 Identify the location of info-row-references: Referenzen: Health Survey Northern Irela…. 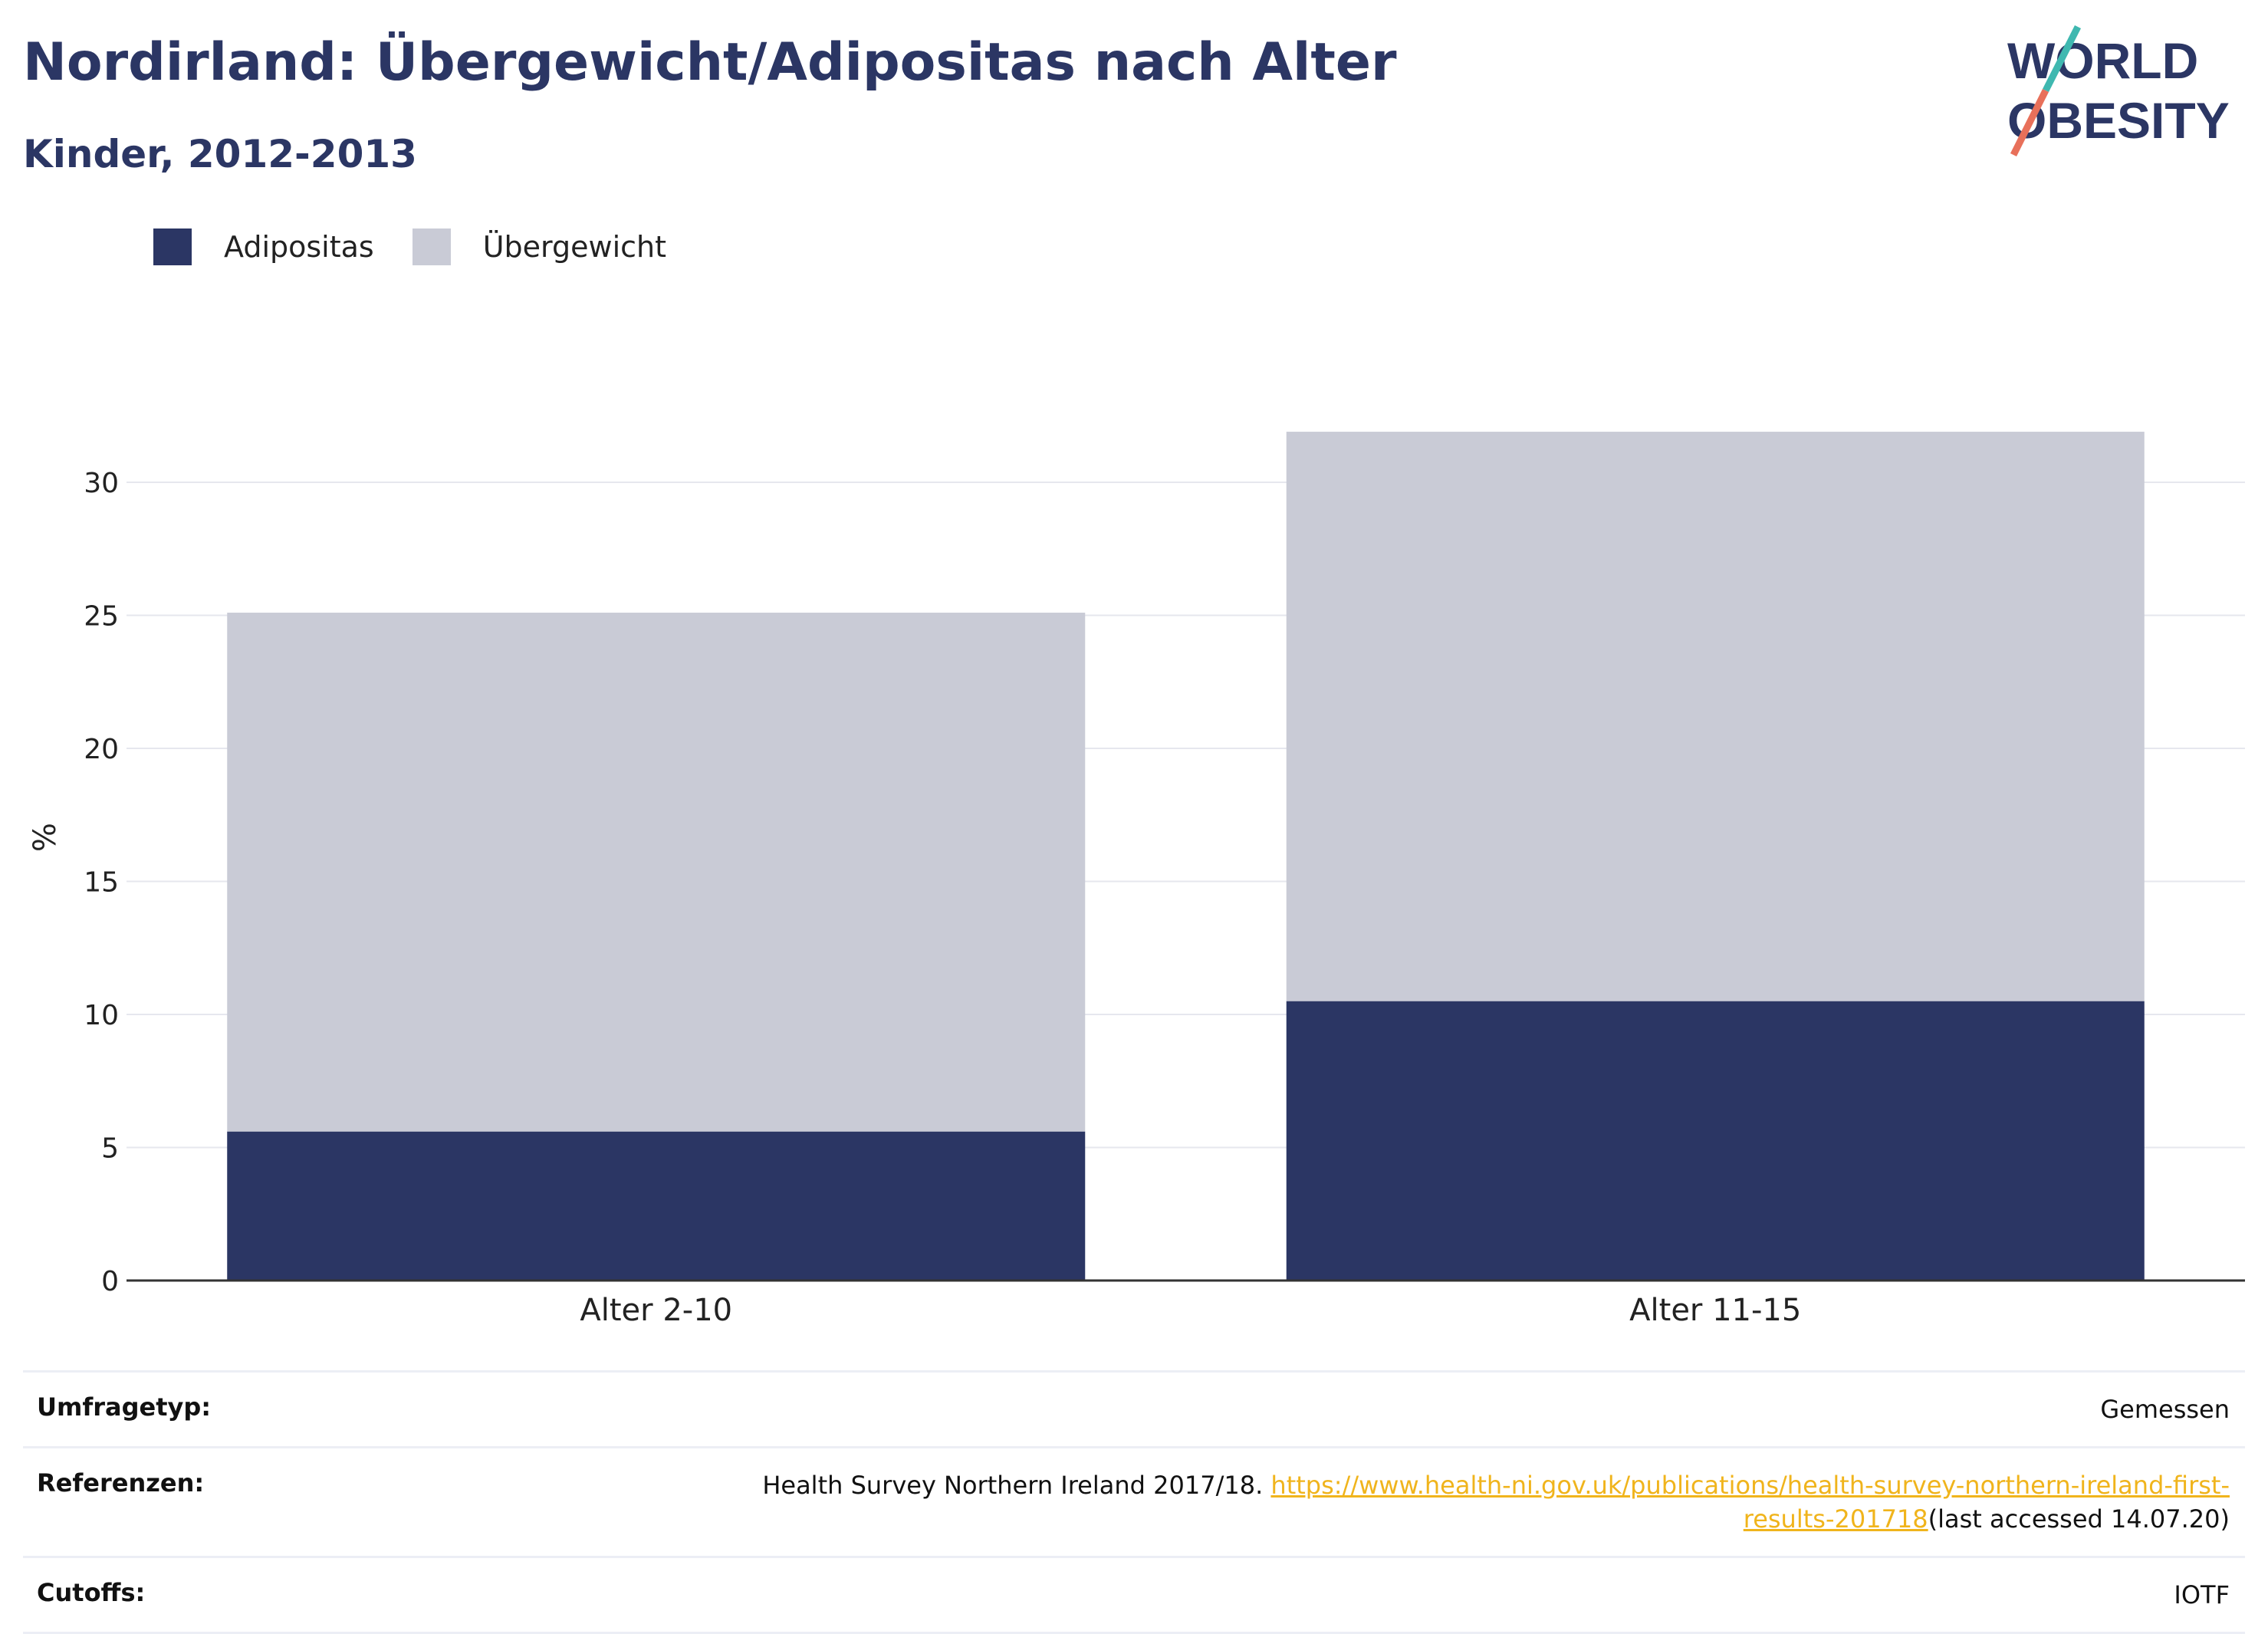
(1134, 1501).